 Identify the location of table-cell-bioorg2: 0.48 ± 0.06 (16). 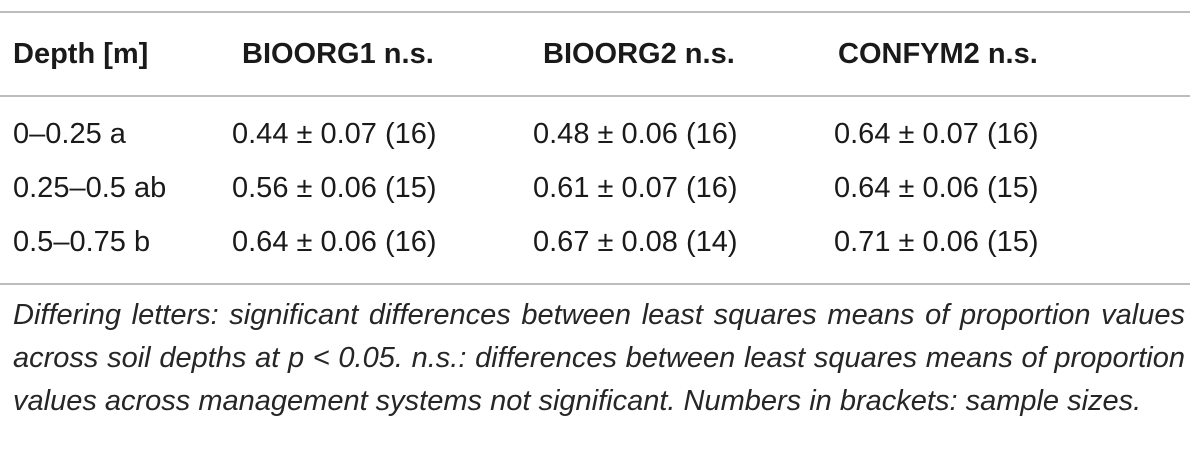
(635, 134).